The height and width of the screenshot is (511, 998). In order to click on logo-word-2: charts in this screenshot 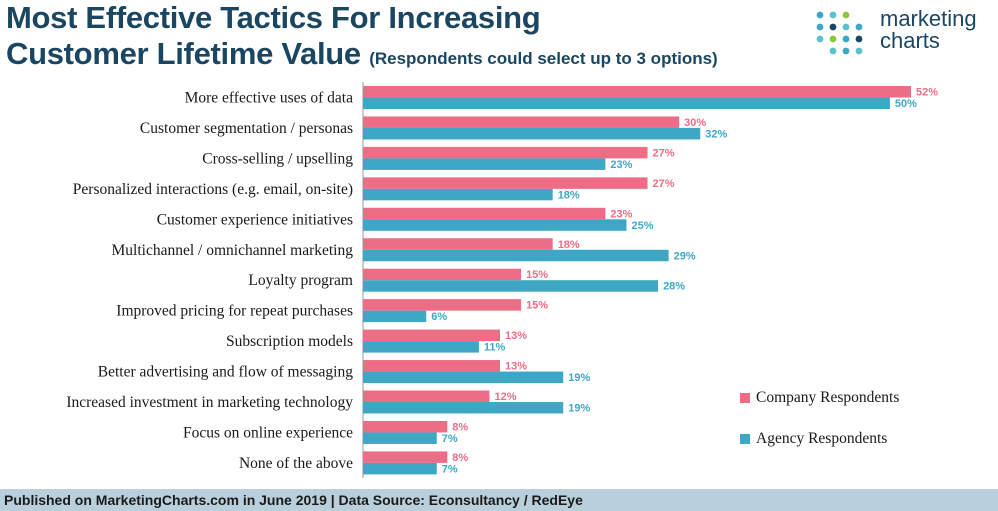, I will do `click(910, 40)`.